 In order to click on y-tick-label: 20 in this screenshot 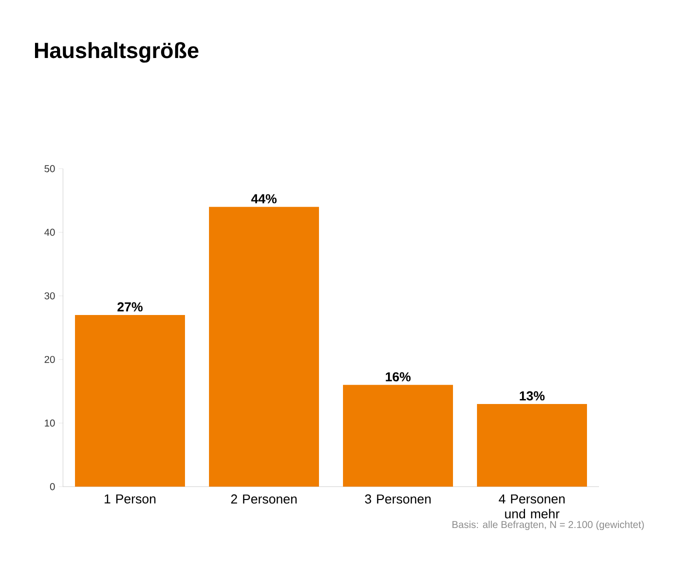, I will do `click(49, 359)`.